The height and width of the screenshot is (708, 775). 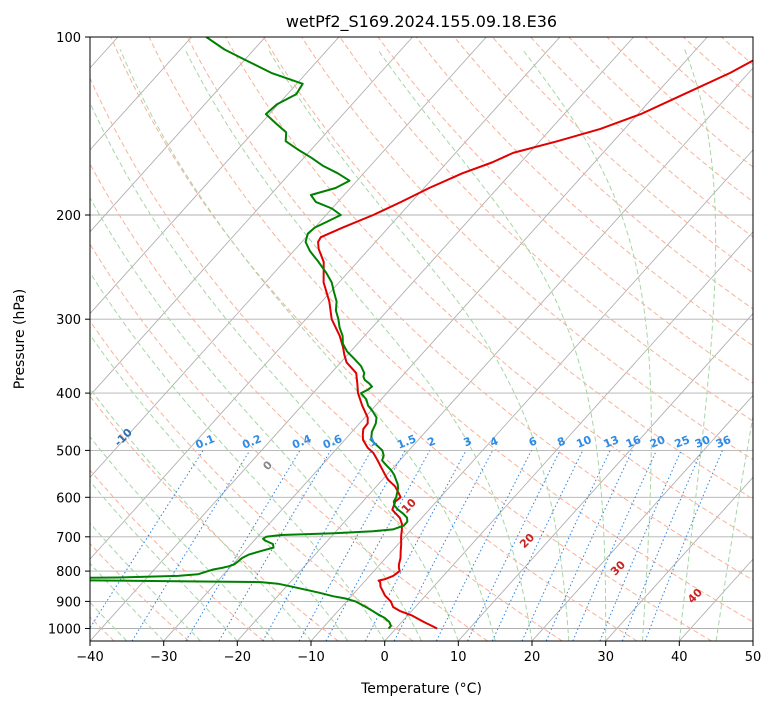 I want to click on x-tick-label: 20, so click(x=532, y=657).